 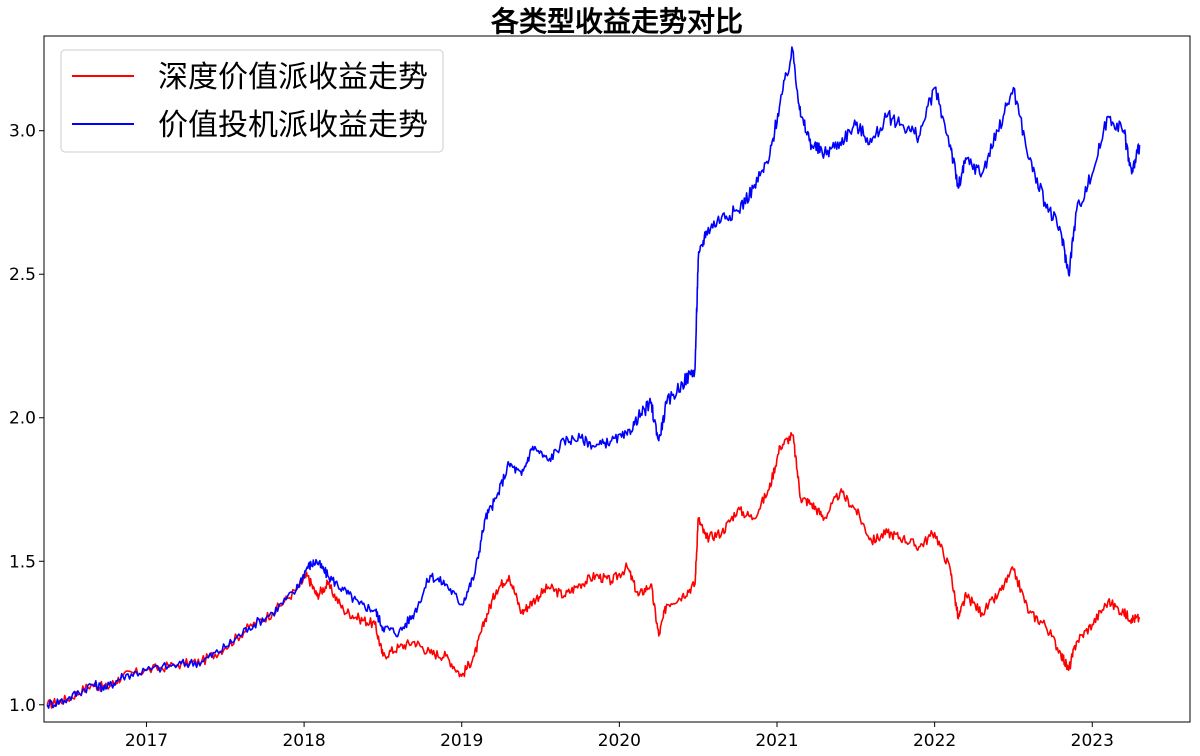 I want to click on x-tick-label: 2020, so click(x=619, y=741).